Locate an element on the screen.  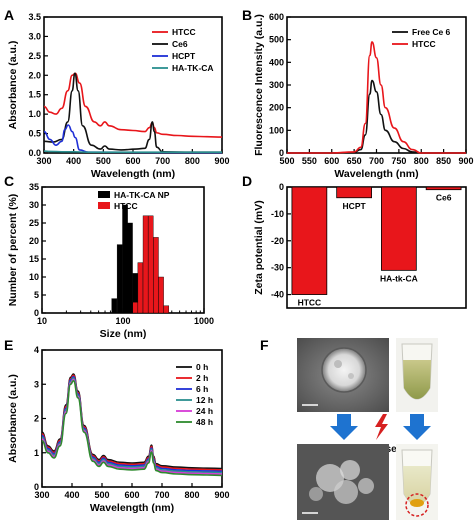
y-tick-label: 3 is located at coordinates (36, 384).